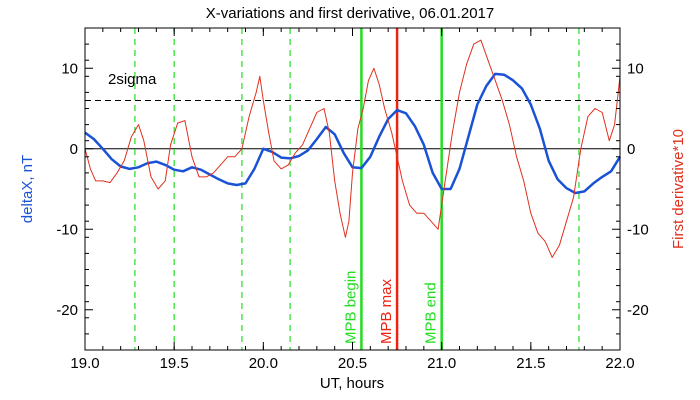 Image resolution: width=700 pixels, height=400 pixels. I want to click on x-tick-label: 20.5, so click(352, 363).